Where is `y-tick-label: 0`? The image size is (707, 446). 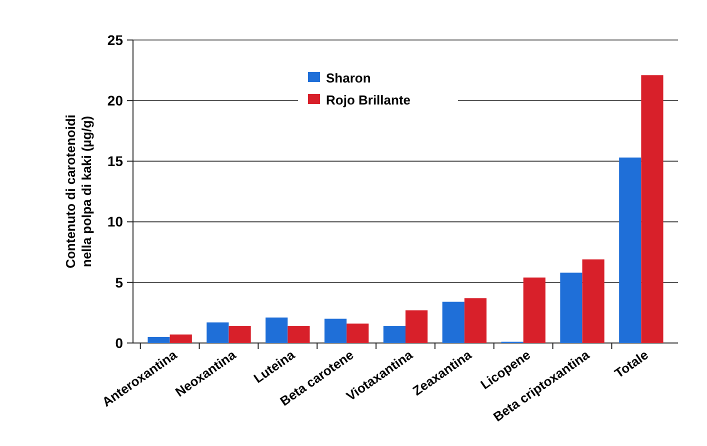 y-tick-label: 0 is located at coordinates (119, 342).